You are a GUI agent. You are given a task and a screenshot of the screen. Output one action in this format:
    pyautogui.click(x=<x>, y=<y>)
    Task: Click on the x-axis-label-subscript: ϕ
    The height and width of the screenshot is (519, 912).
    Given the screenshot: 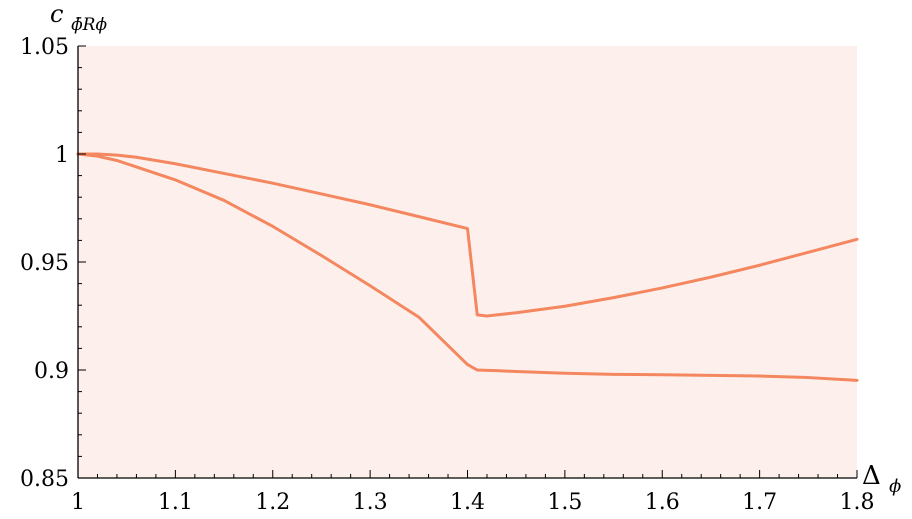 What is the action you would take?
    pyautogui.click(x=895, y=486)
    